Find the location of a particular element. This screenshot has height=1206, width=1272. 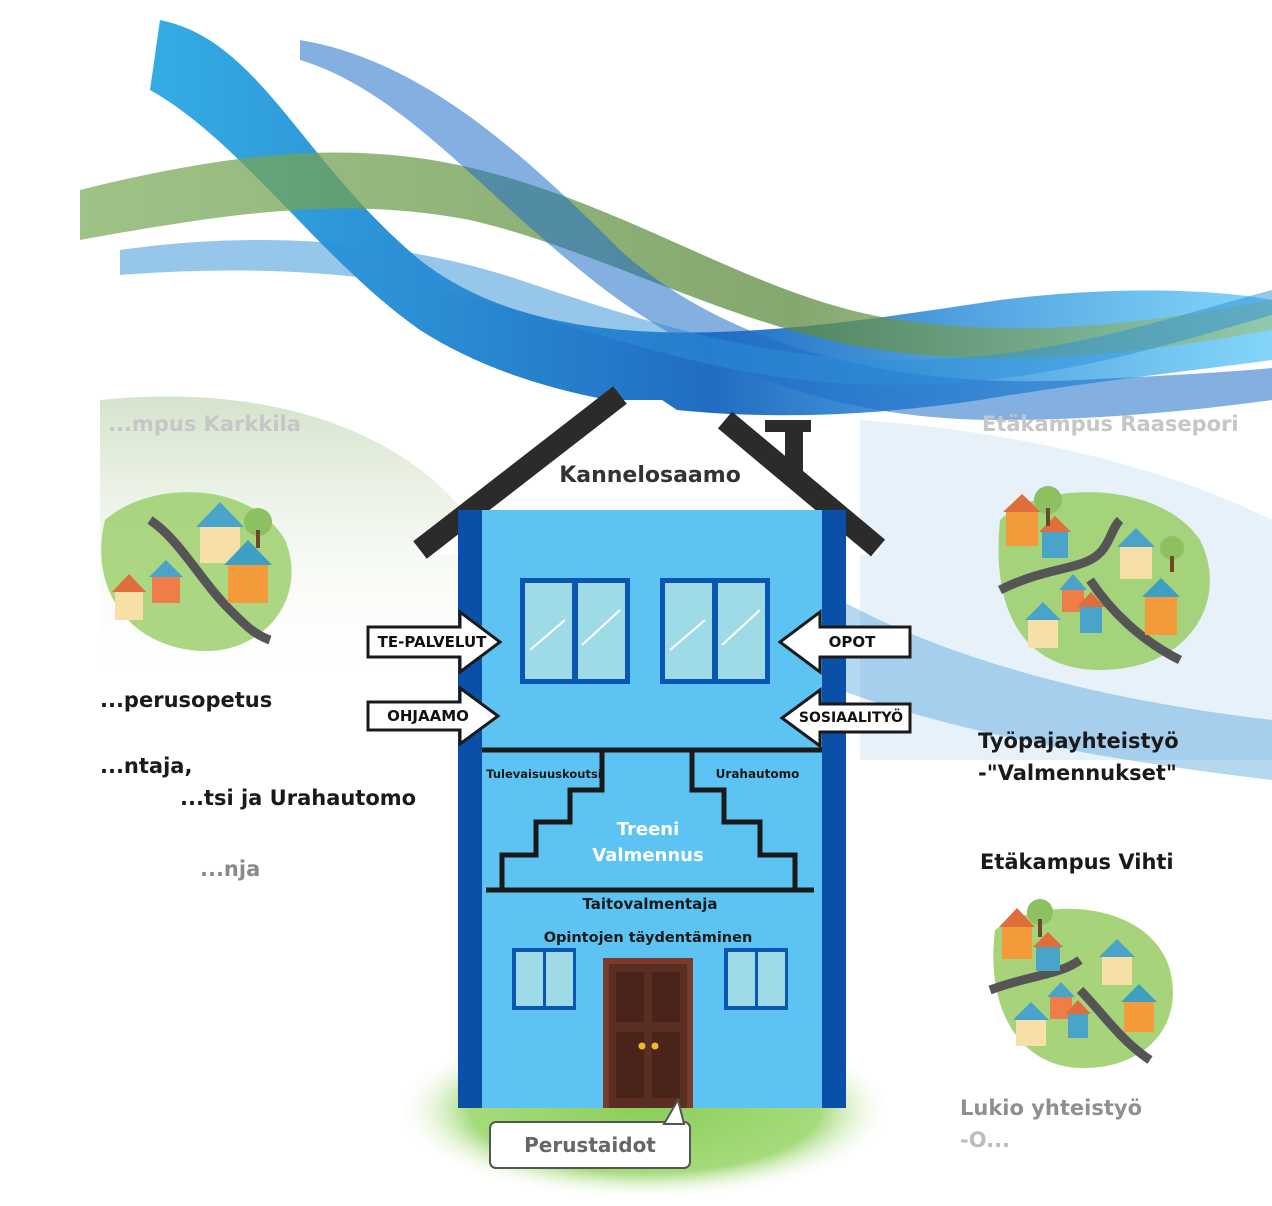

left-campus-title: ...mpus Karkkila is located at coordinates (204, 424).